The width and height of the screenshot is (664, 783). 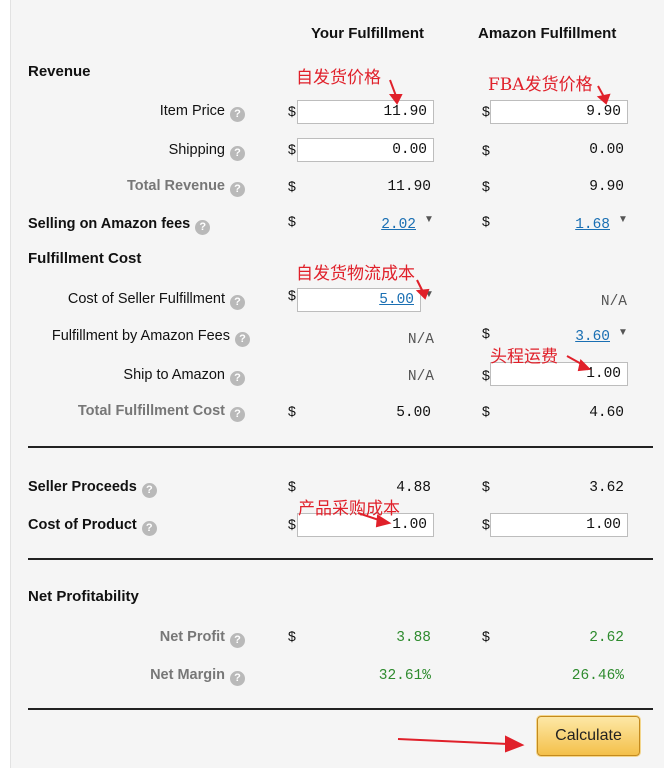 I want to click on cost-seller-fulfillment-label: Cost of Seller Fulfillment?, so click(x=156, y=300).